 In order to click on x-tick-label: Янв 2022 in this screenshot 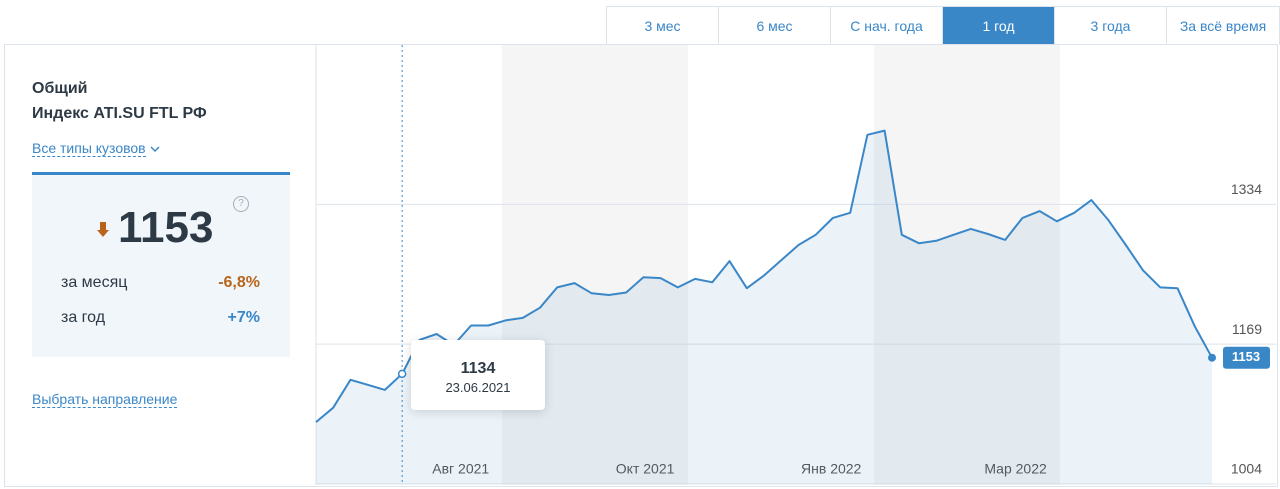, I will do `click(831, 469)`.